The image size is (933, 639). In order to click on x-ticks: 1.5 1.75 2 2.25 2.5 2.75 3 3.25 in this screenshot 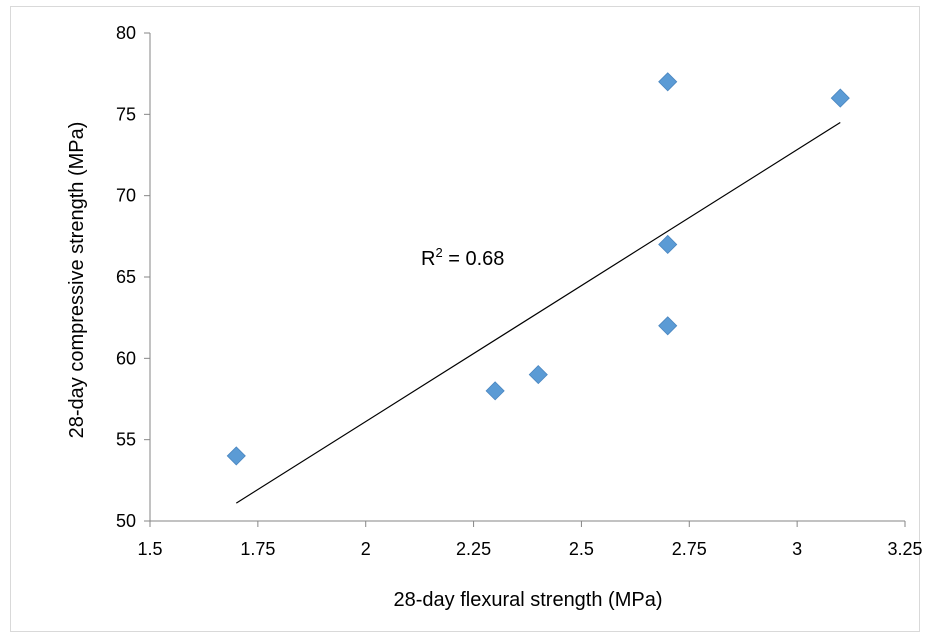, I will do `click(530, 540)`.